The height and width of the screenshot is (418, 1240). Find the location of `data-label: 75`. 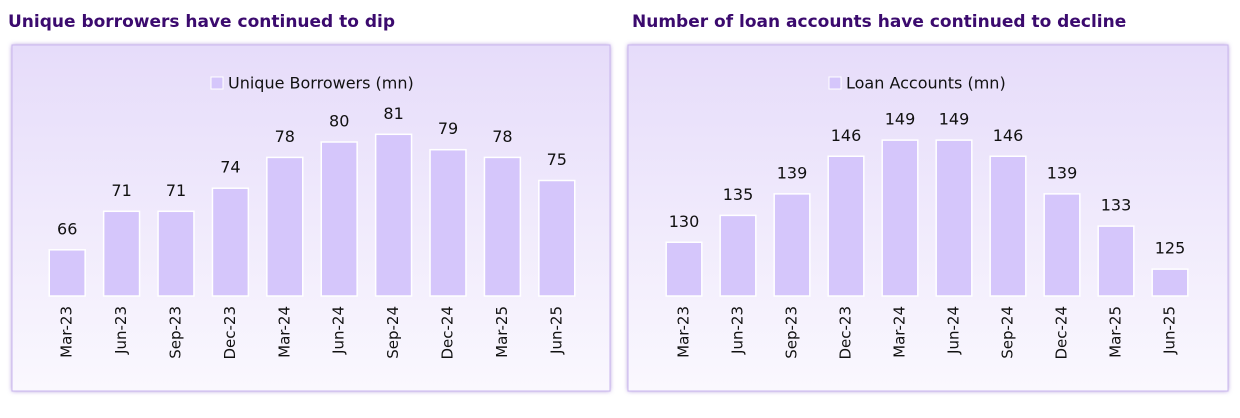

data-label: 75 is located at coordinates (557, 159).